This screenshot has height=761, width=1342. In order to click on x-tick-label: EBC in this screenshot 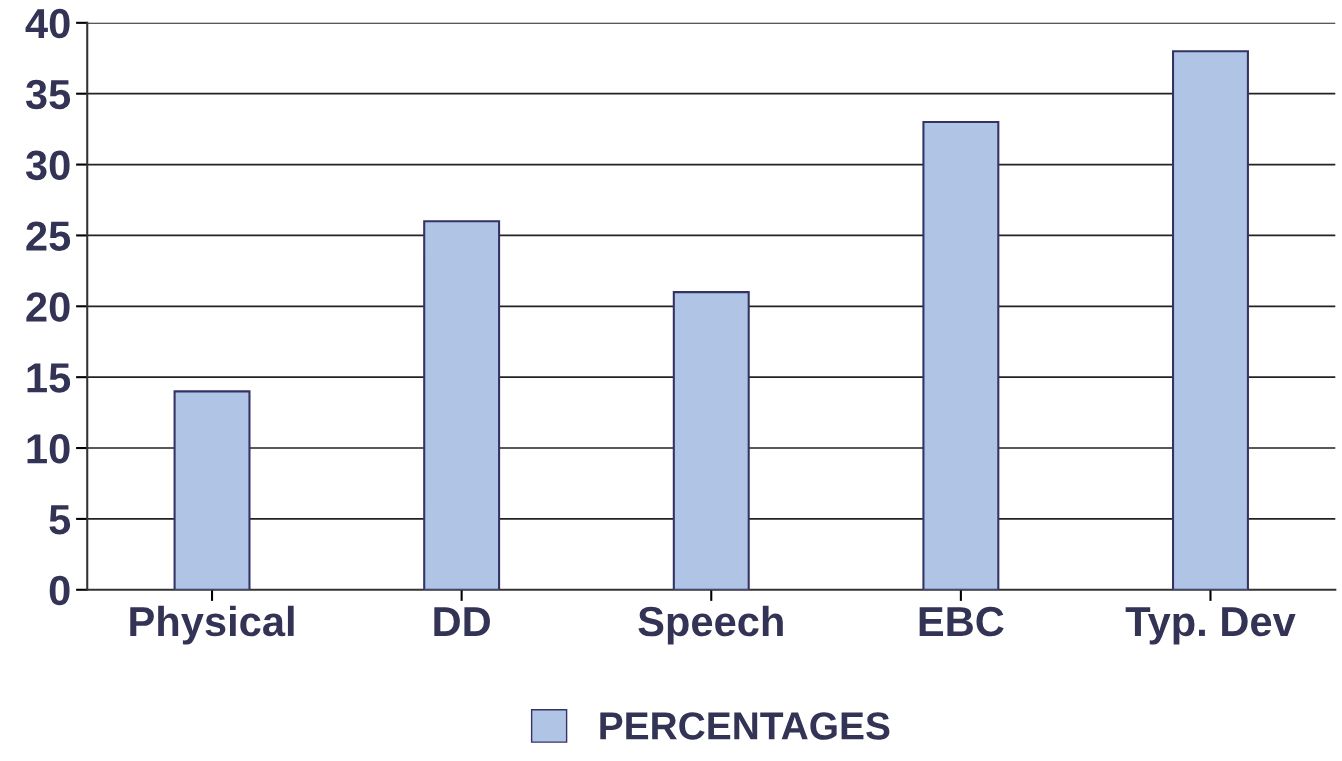, I will do `click(961, 621)`.